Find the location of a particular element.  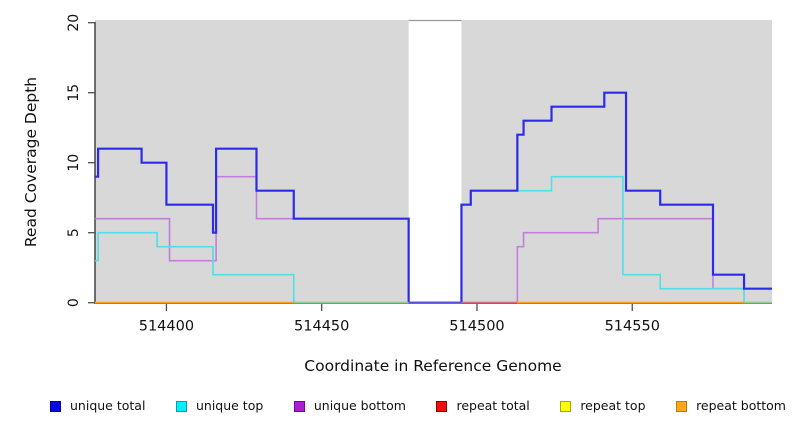

legend-item-repeat-total: repeat total is located at coordinates (483, 405).